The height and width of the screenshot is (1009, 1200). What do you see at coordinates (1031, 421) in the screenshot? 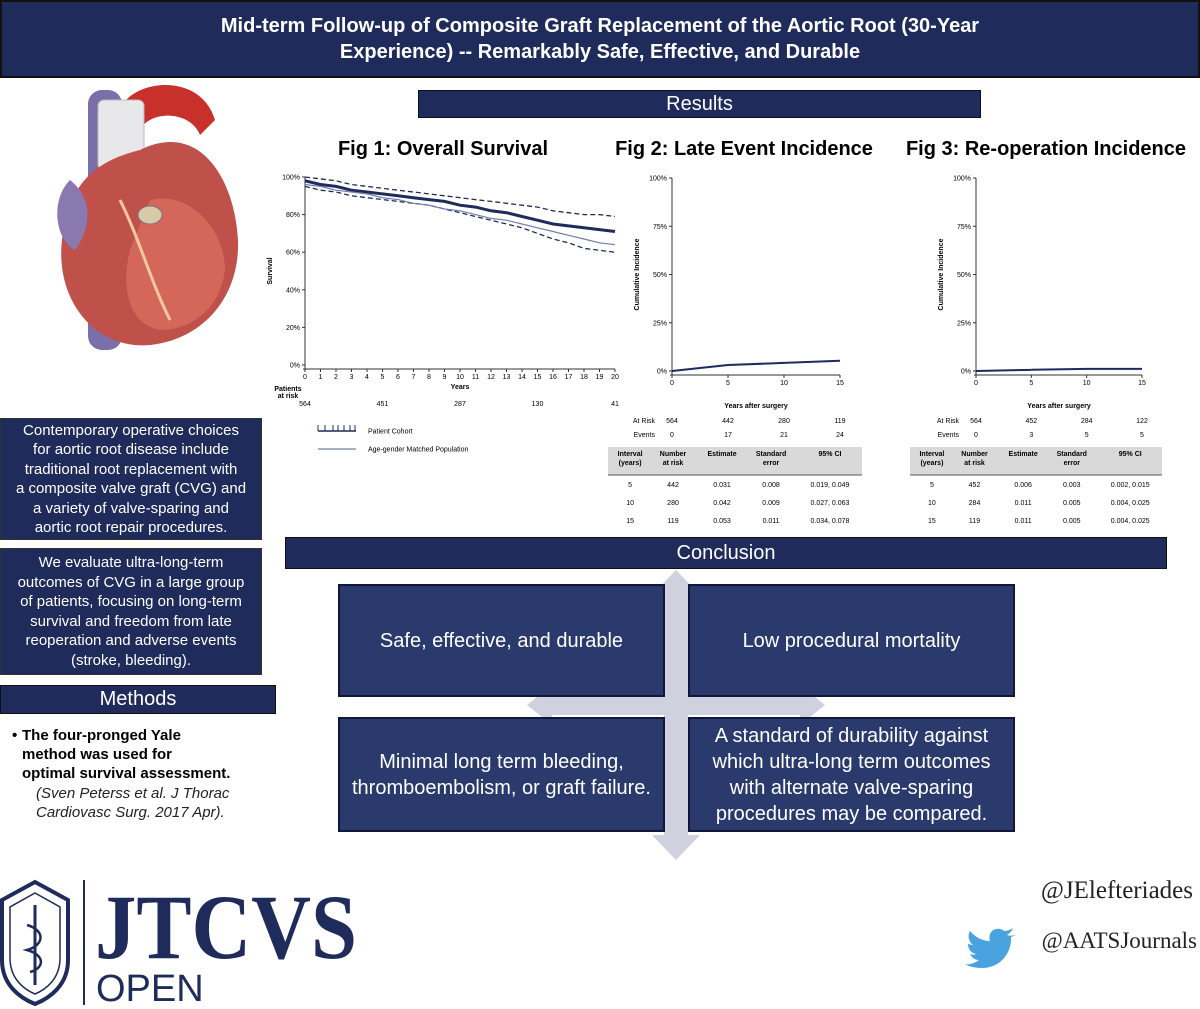
I see `risk-count: 452` at bounding box center [1031, 421].